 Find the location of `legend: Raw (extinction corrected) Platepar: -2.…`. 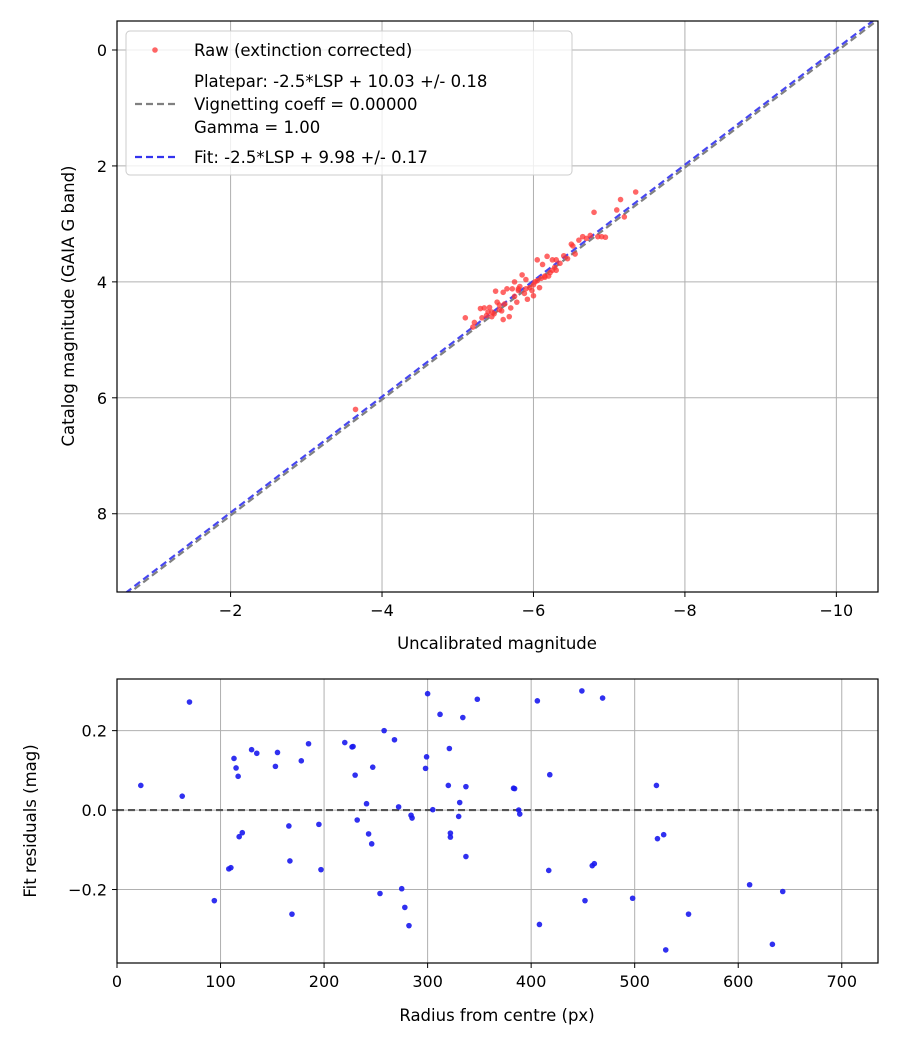

legend: Raw (extinction corrected) Platepar: -2.… is located at coordinates (349, 103).